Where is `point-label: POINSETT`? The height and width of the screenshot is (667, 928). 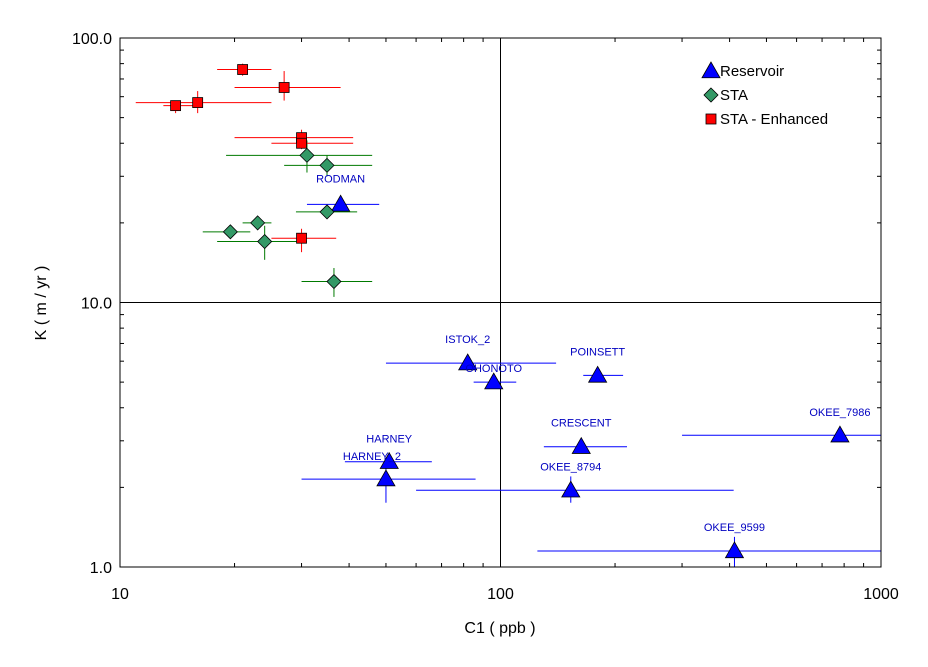 point-label: POINSETT is located at coordinates (597, 352).